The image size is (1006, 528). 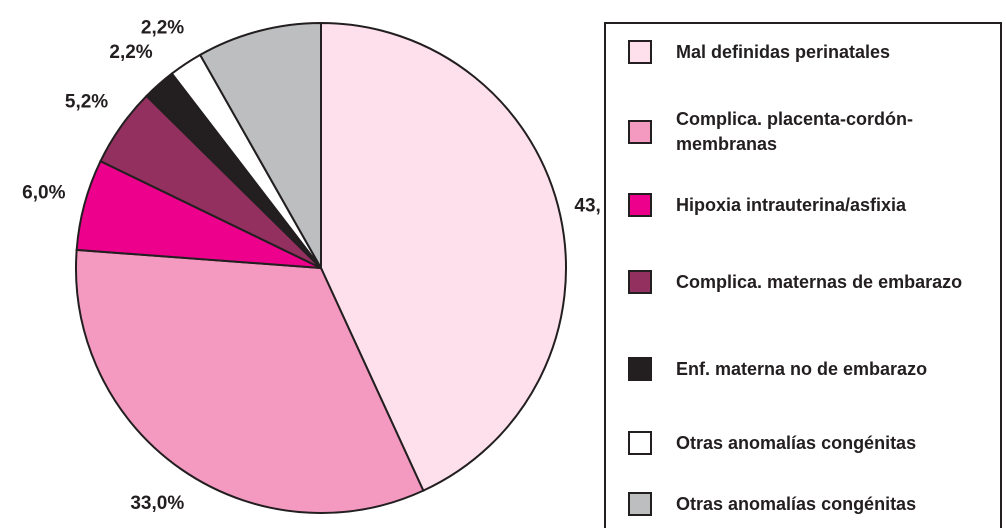 I want to click on pie-slice, so click(x=260, y=146).